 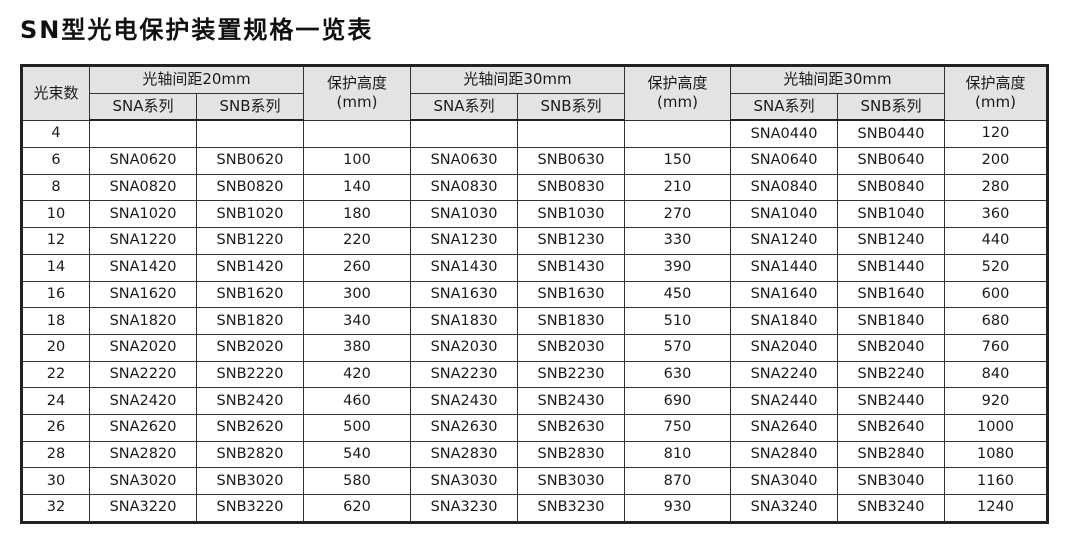 What do you see at coordinates (784, 321) in the screenshot?
I see `table-cell: SNA1840` at bounding box center [784, 321].